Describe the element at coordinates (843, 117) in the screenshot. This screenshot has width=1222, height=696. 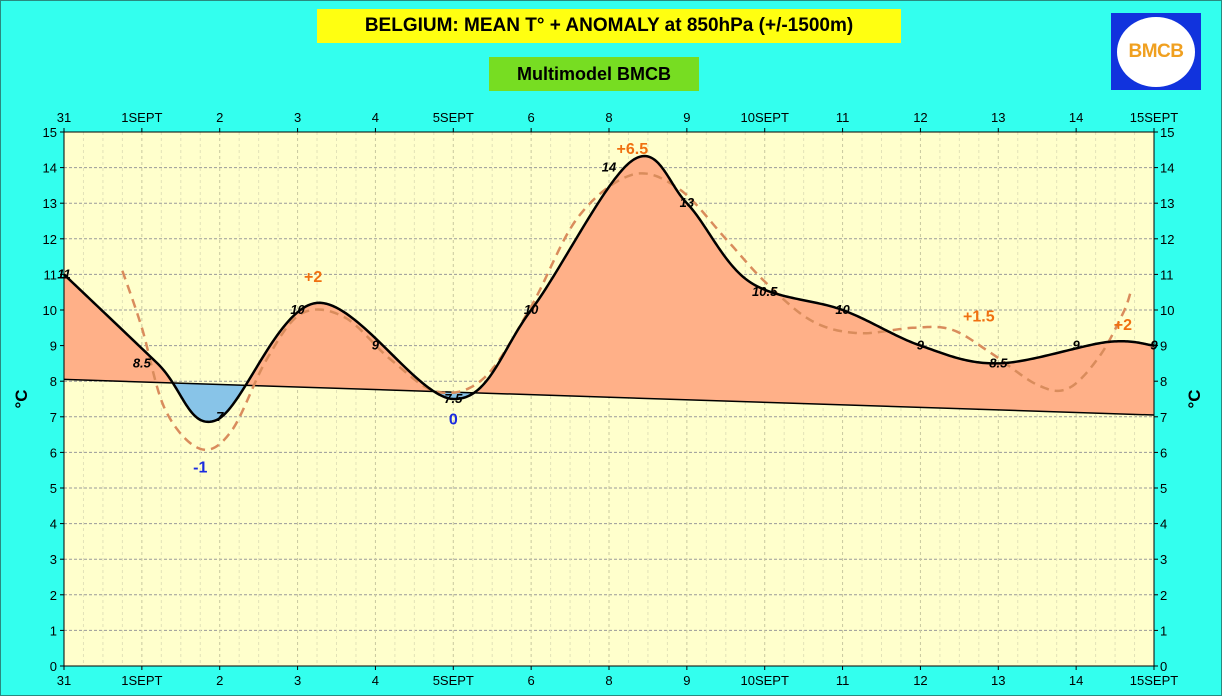
I see `x-tick-label-top: 11` at that location.